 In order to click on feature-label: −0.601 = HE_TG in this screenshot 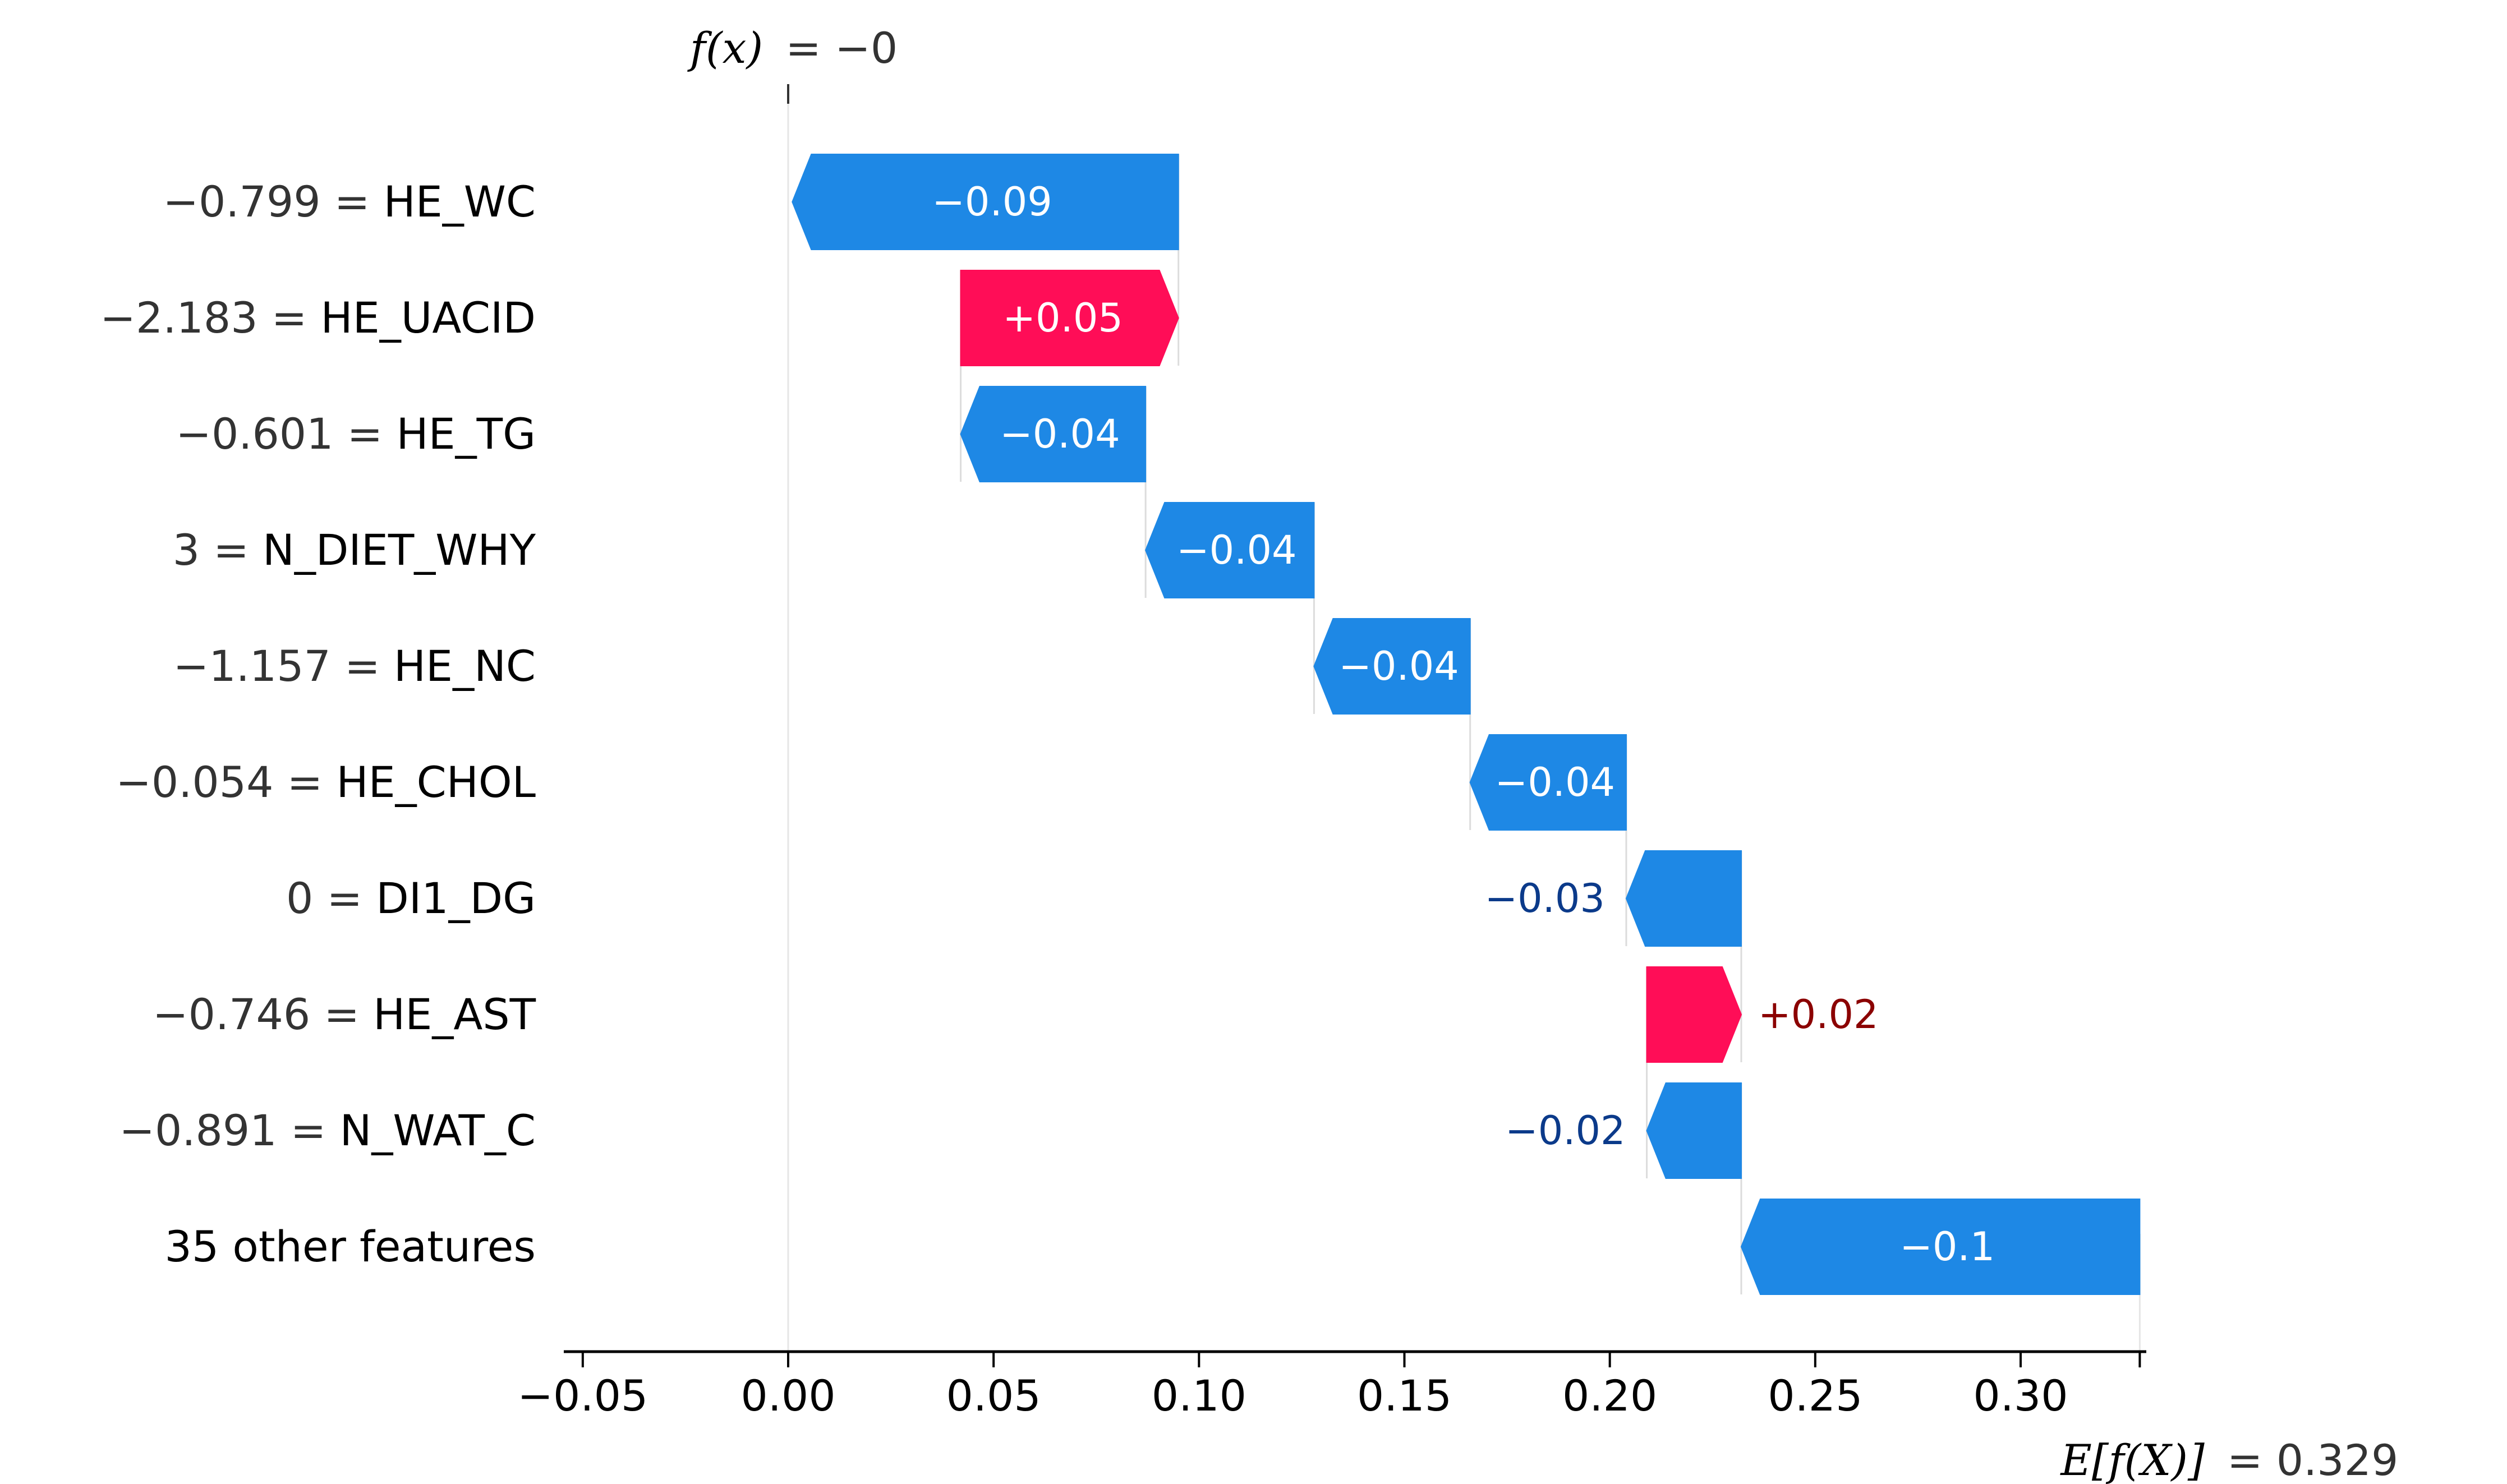, I will do `click(356, 434)`.